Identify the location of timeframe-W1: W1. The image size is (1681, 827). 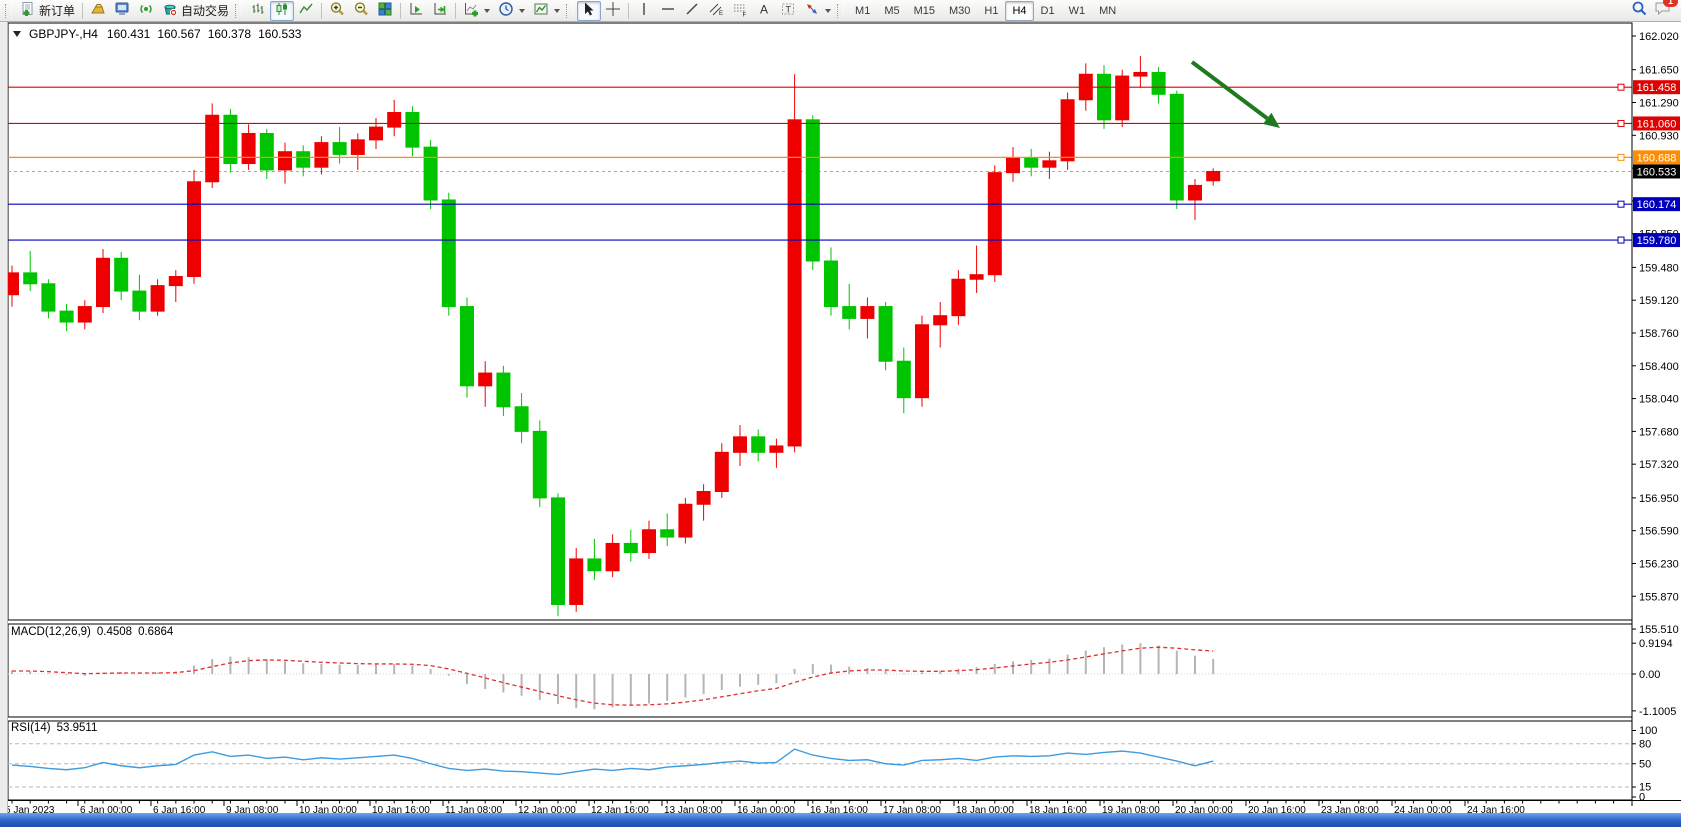
(1077, 10).